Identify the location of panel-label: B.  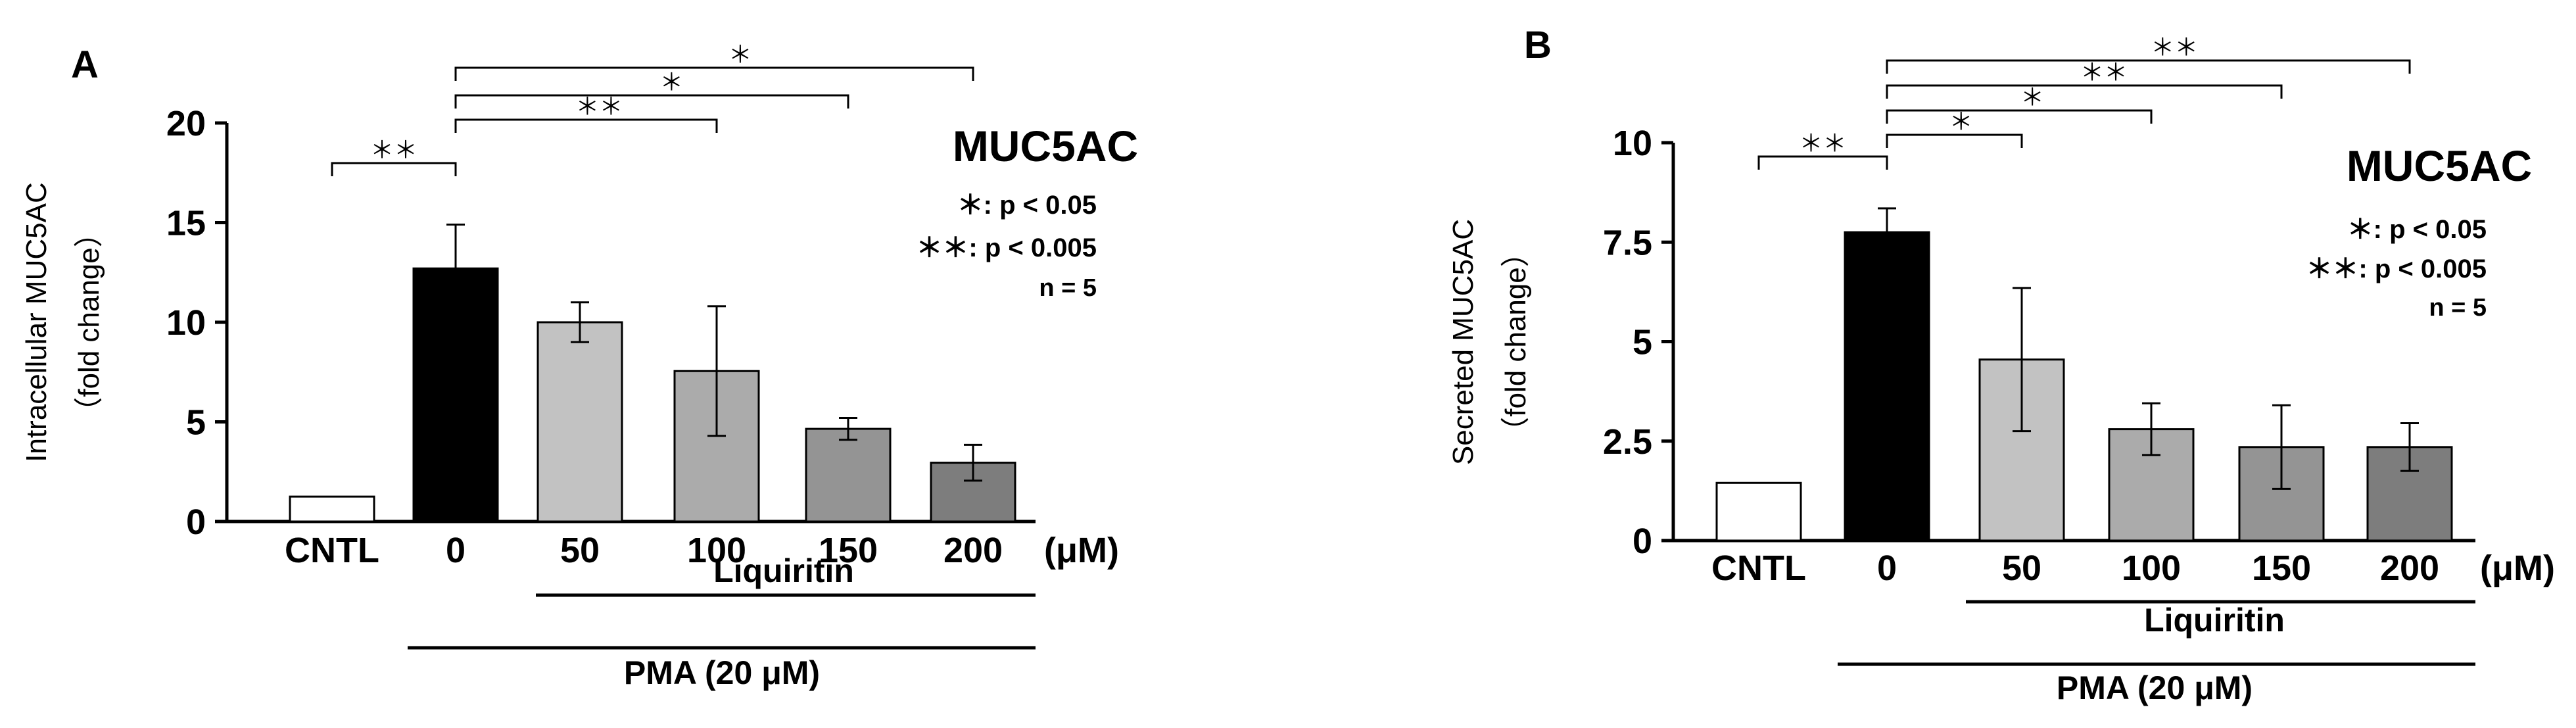
(1538, 45).